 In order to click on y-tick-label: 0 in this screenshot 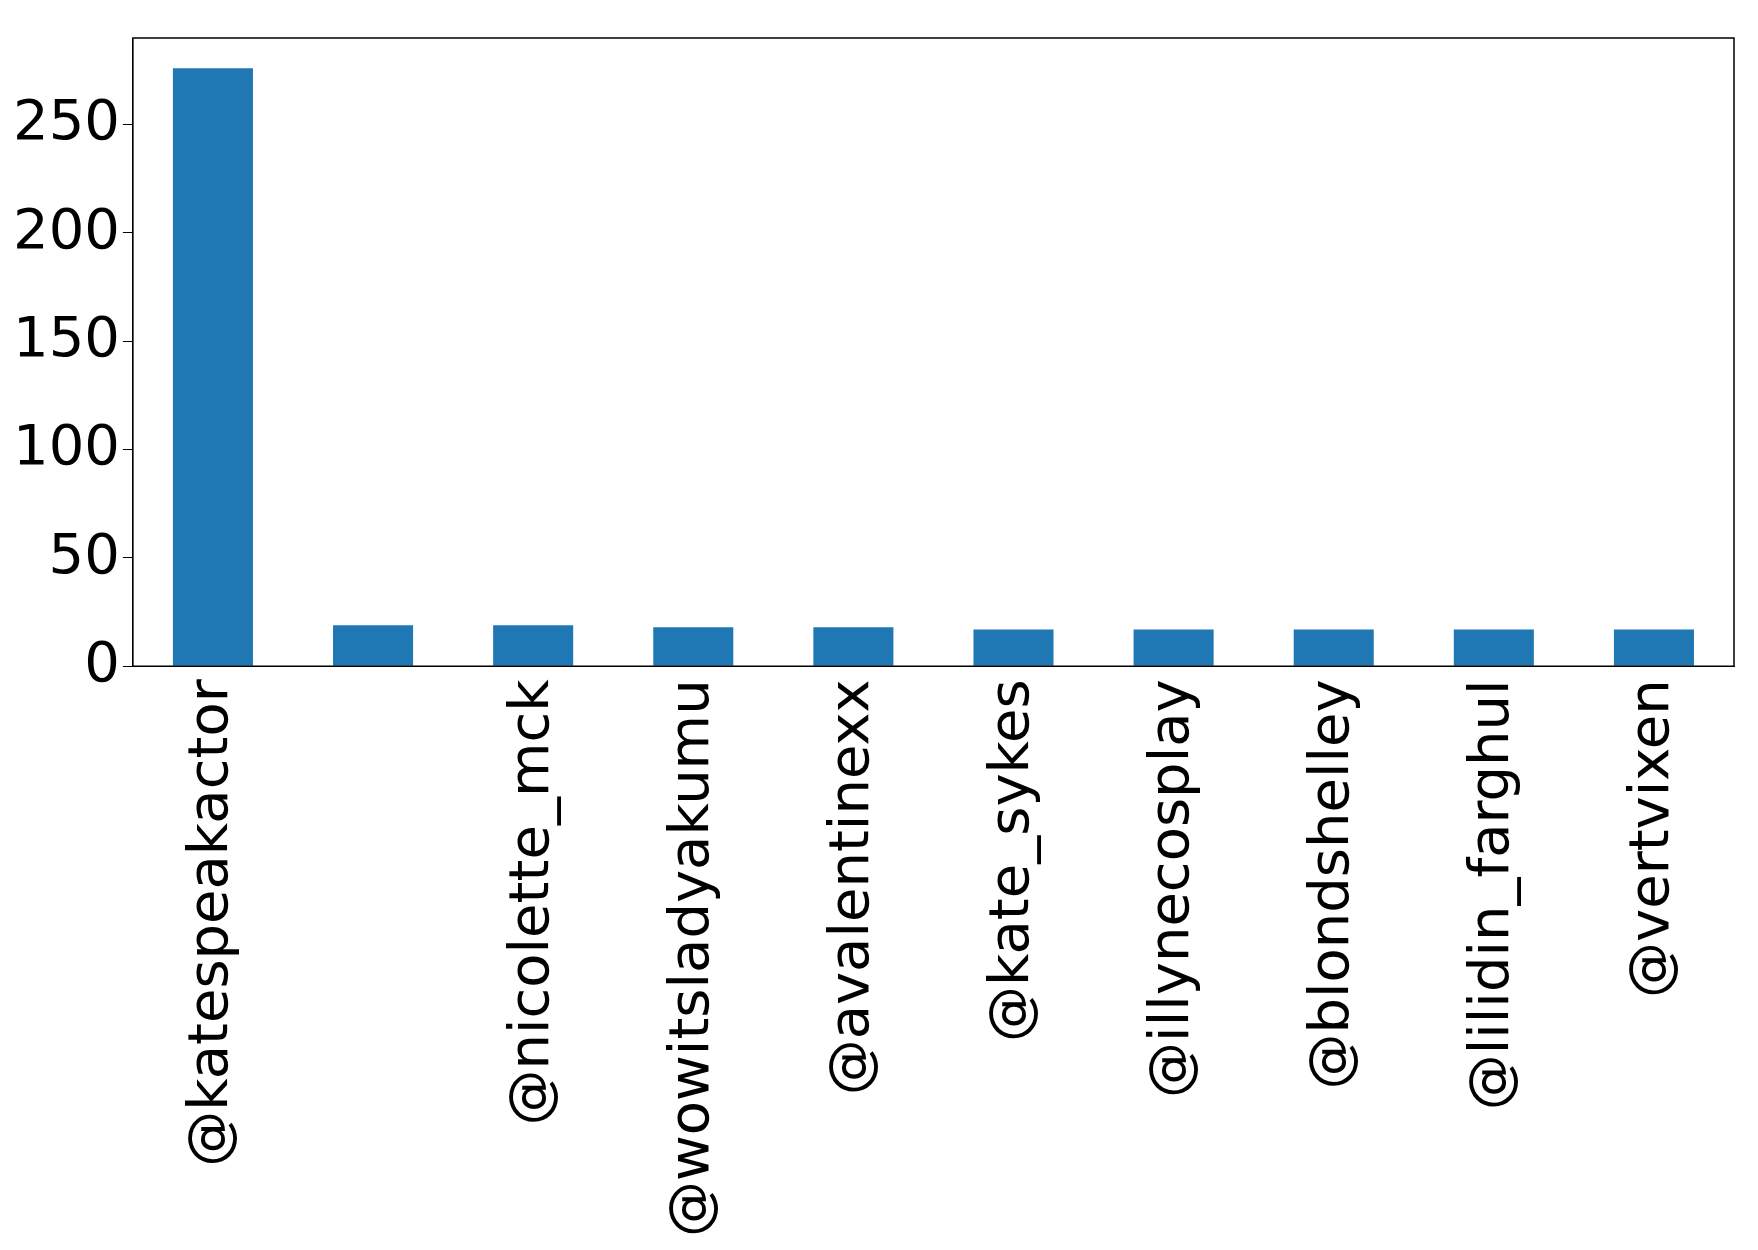, I will do `click(102, 661)`.